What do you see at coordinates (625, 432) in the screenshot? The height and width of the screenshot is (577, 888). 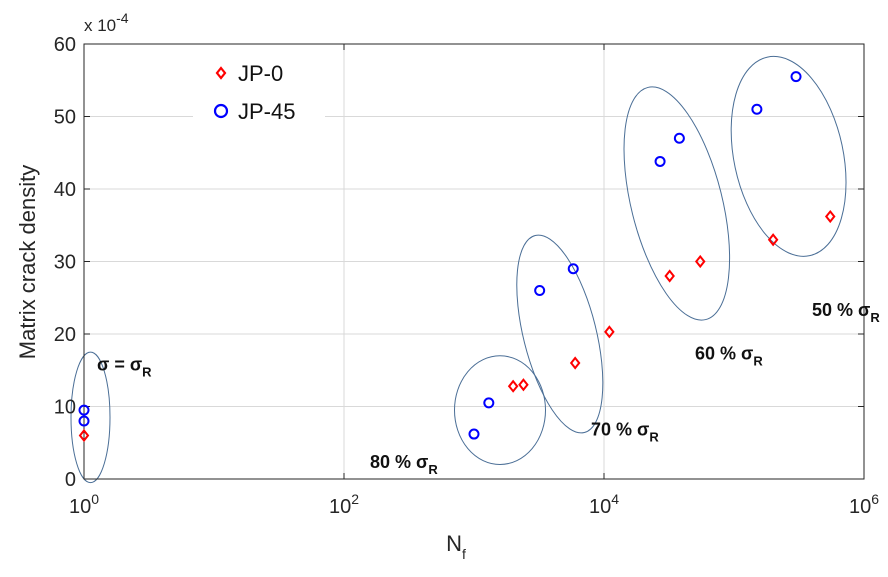 I see `group-label: 70 % σR` at bounding box center [625, 432].